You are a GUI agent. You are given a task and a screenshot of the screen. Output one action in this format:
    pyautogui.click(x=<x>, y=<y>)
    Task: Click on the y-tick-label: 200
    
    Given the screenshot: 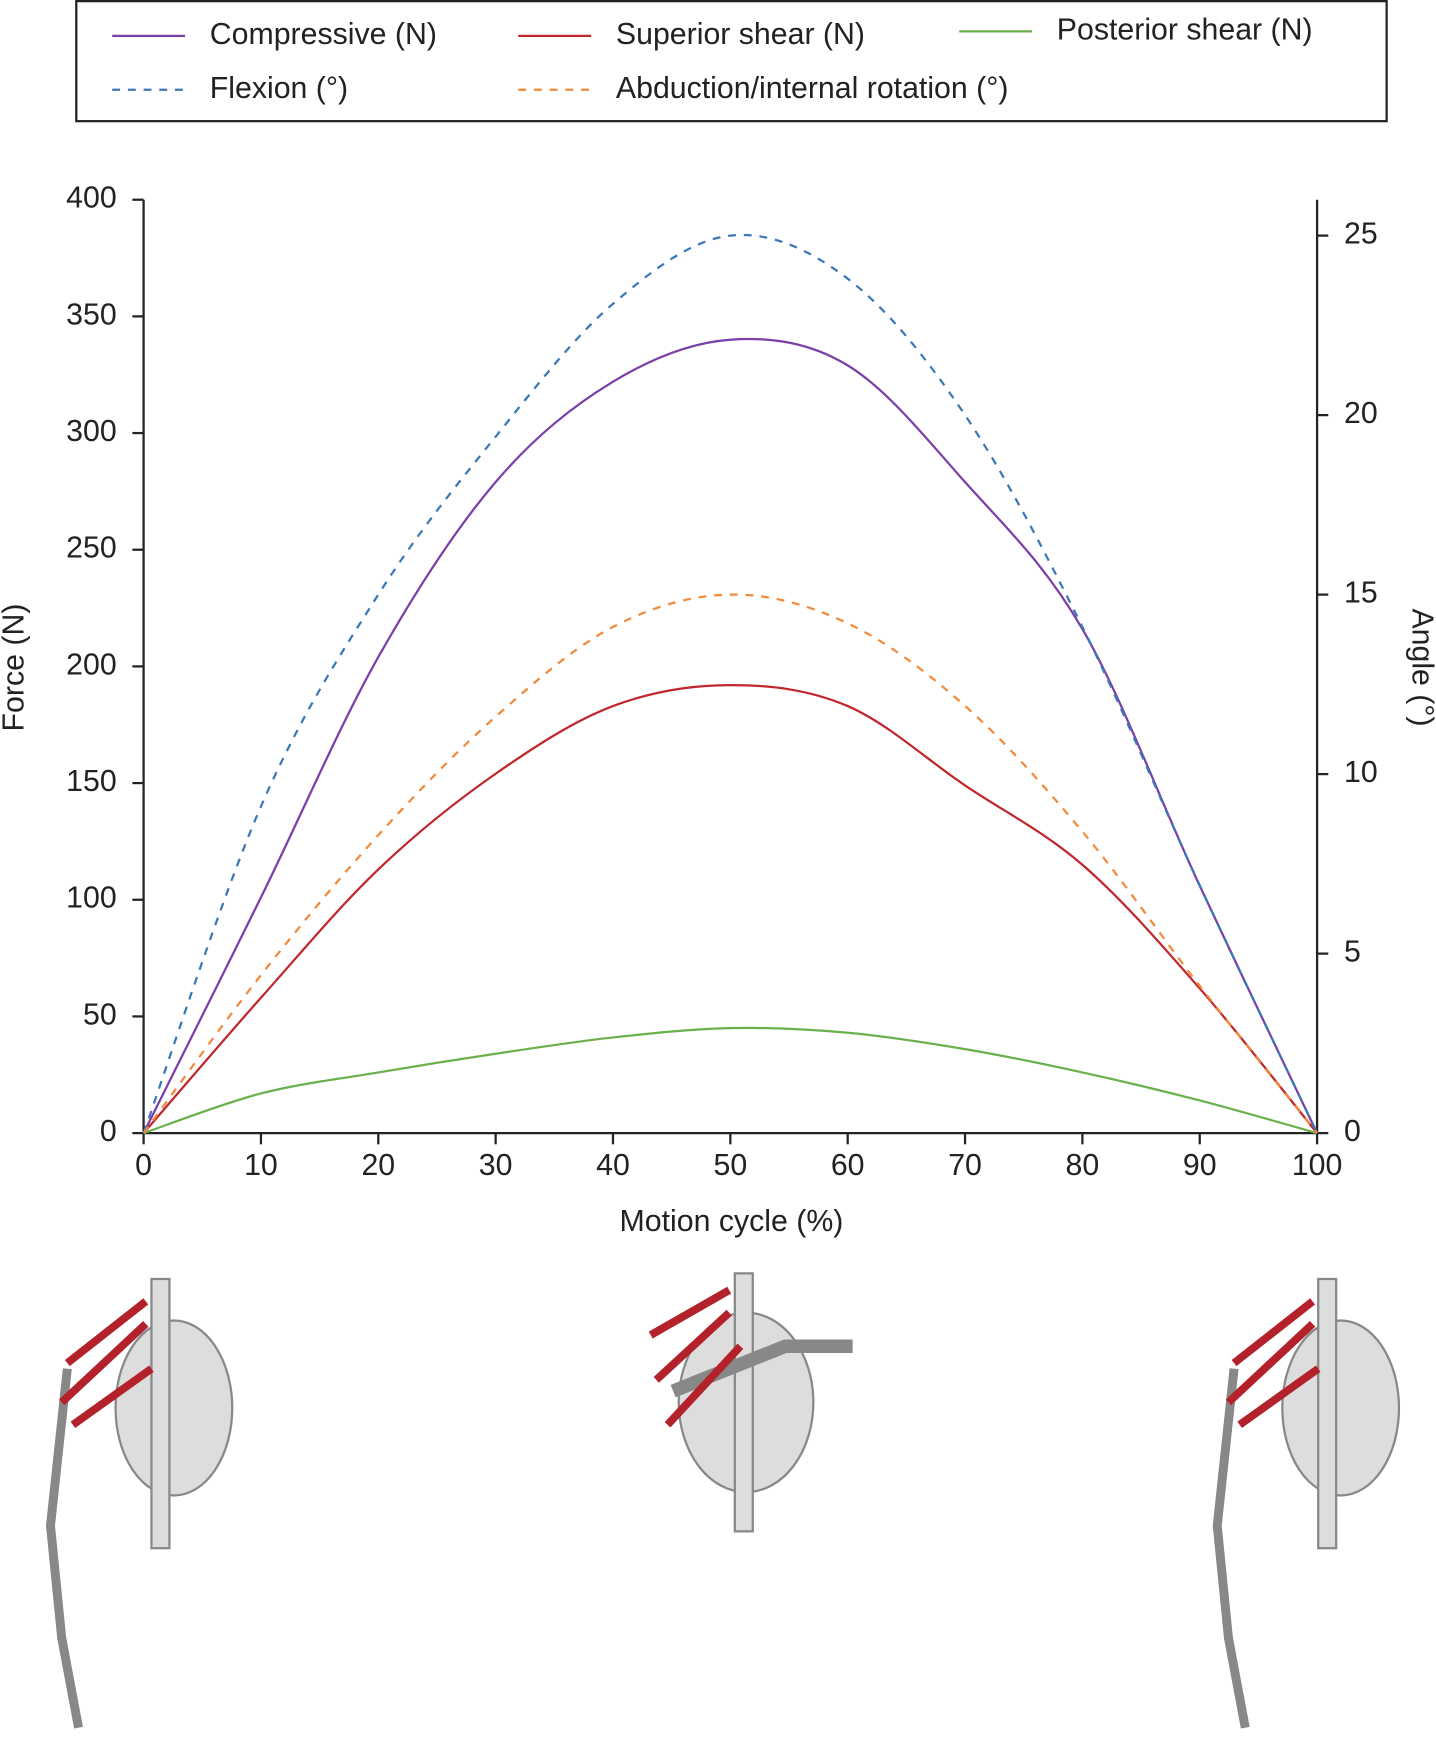 What is the action you would take?
    pyautogui.click(x=91, y=664)
    